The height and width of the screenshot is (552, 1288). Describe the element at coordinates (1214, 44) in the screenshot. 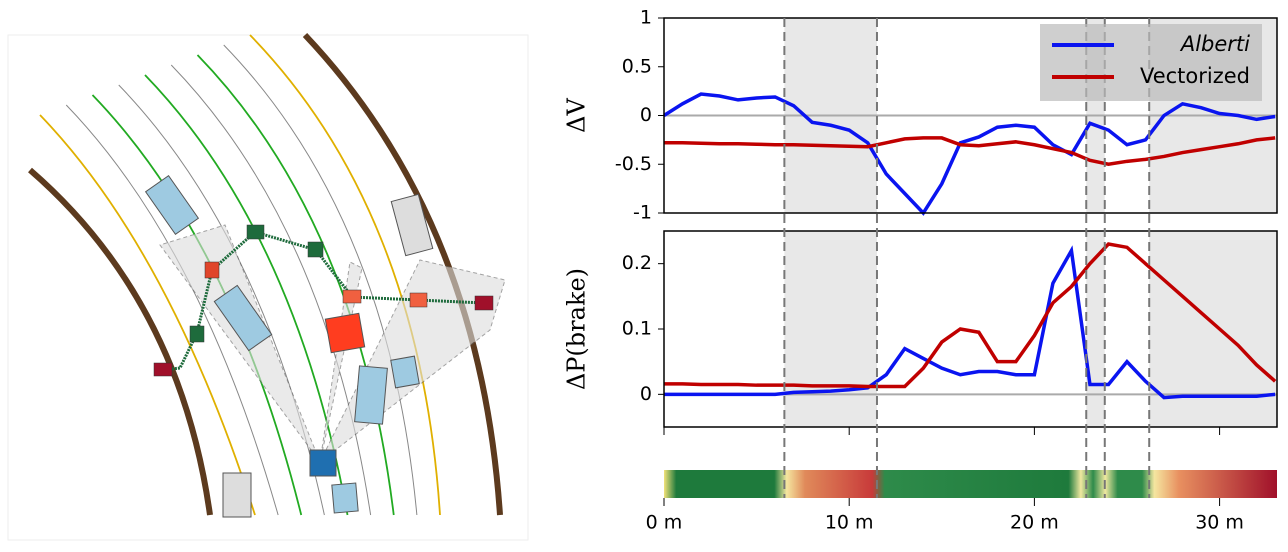

I see `legend-label: Alberti` at that location.